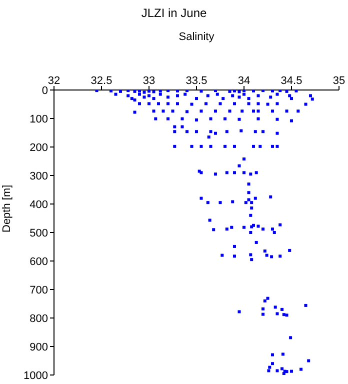 This screenshot has width=348, height=384. What do you see at coordinates (36, 376) in the screenshot?
I see `y-tick-label: 1000` at bounding box center [36, 376].